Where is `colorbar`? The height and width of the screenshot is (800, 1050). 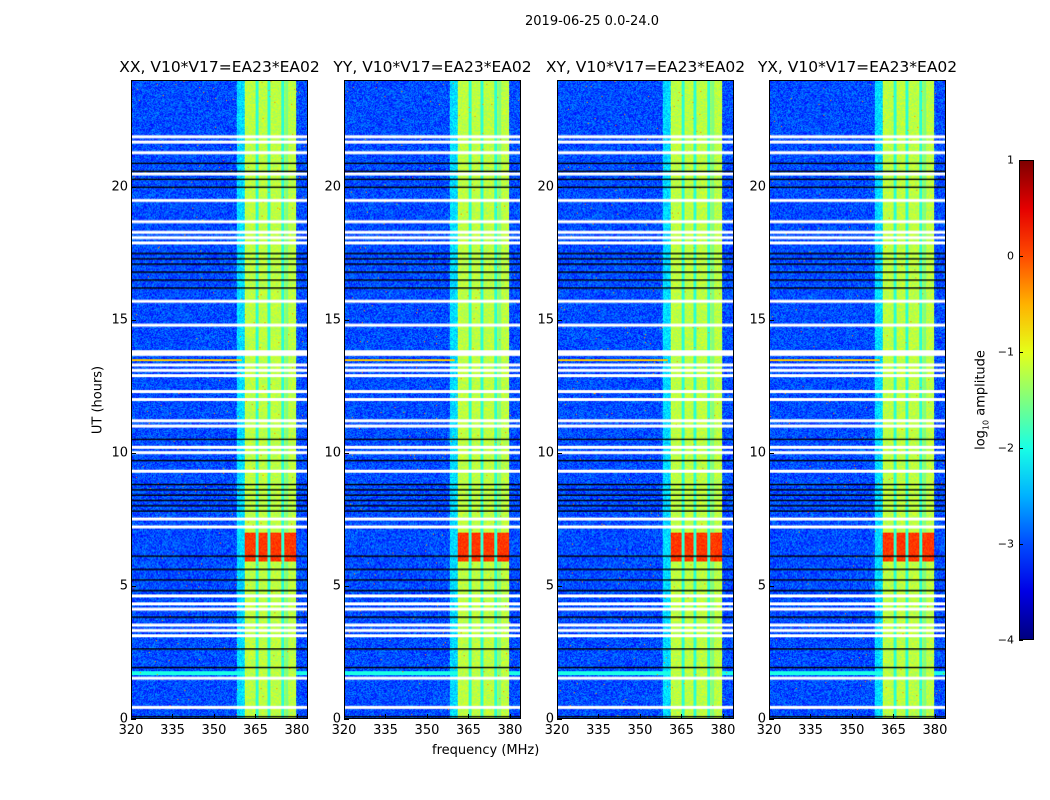 colorbar is located at coordinates (1026, 400).